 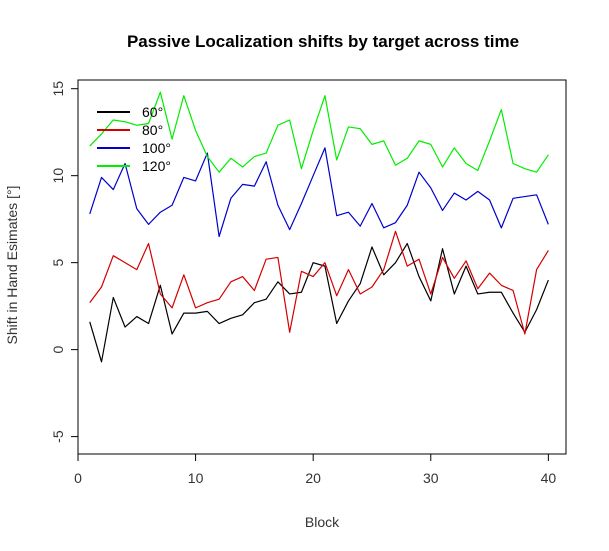 What do you see at coordinates (313, 478) in the screenshot?
I see `x-tick-label: 20` at bounding box center [313, 478].